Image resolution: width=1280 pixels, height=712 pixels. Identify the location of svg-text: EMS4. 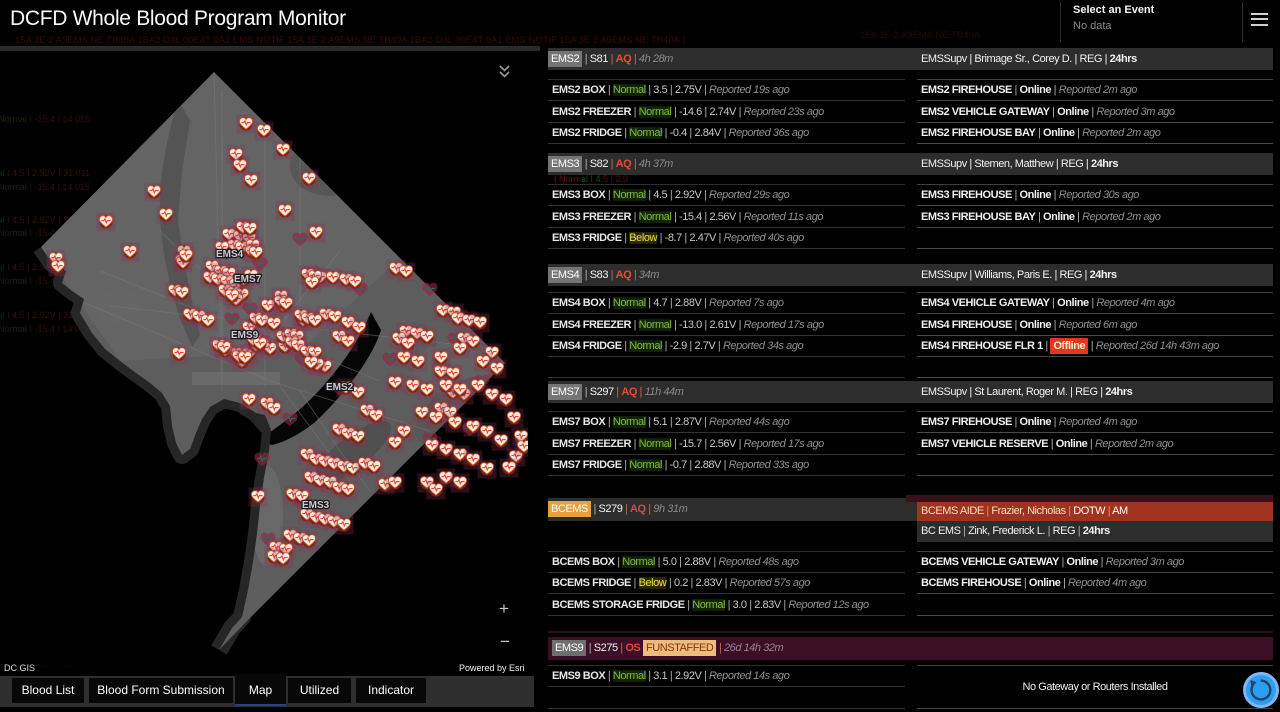
(230, 254).